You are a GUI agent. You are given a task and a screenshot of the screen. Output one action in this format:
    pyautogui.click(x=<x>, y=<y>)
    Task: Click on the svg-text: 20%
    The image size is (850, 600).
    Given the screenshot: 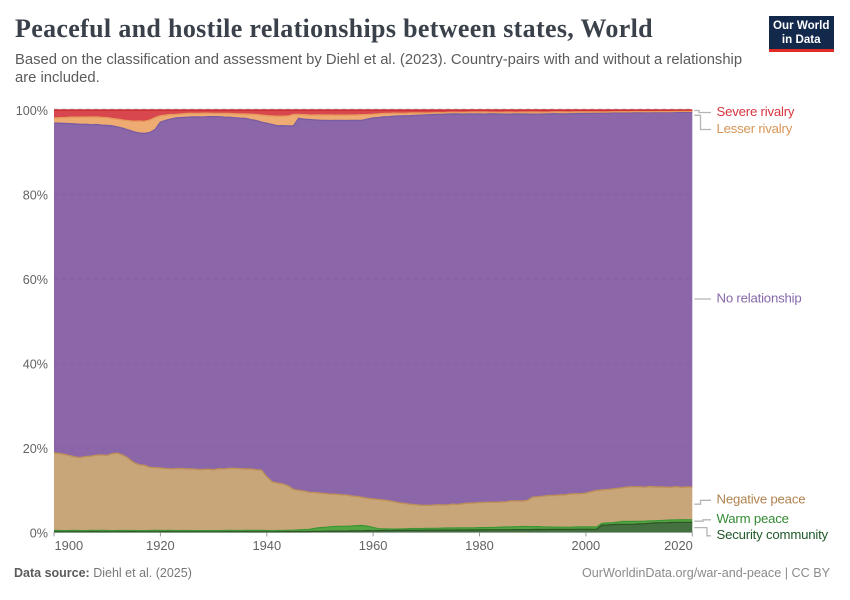 What is the action you would take?
    pyautogui.click(x=35, y=449)
    